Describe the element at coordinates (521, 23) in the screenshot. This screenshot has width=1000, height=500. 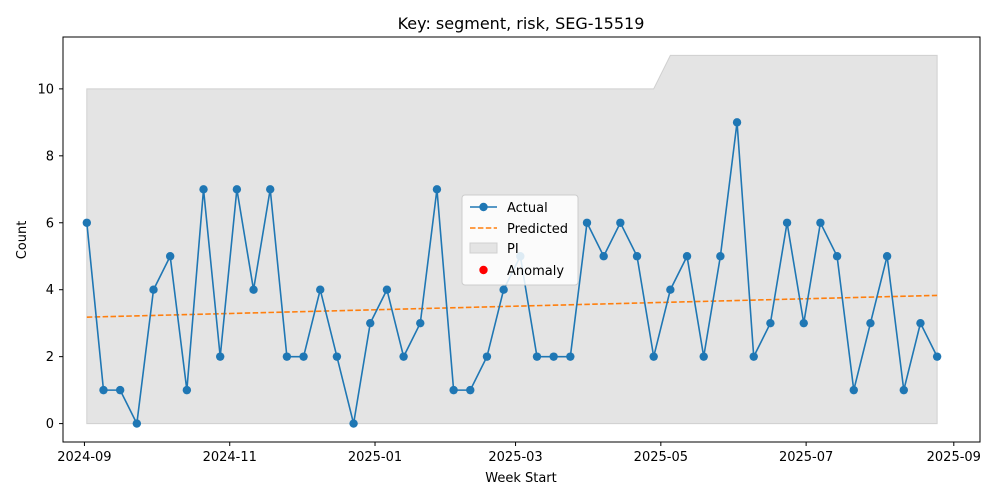
I see `chart-title: Key: segment, risk, SEG-15519` at that location.